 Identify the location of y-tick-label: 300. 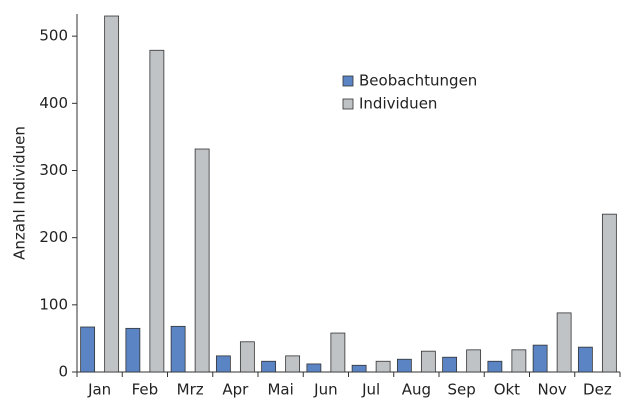
(53, 170).